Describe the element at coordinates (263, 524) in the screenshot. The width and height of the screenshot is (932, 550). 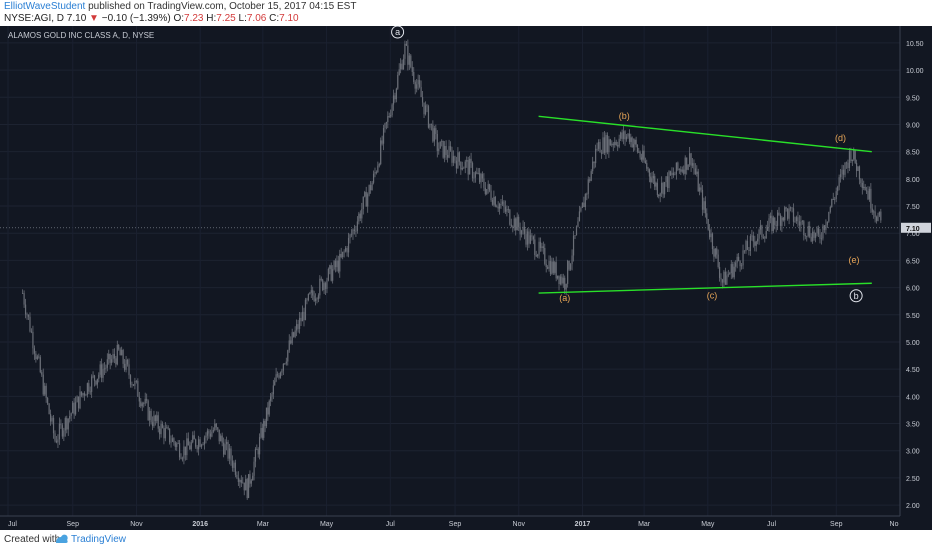
I see `x-tick-label: Mar` at that location.